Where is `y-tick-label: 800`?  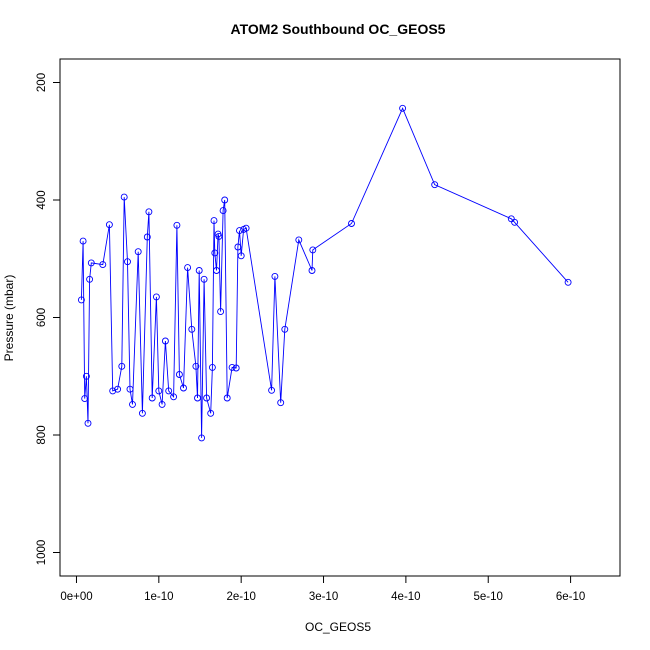
y-tick-label: 800 is located at coordinates (42, 434).